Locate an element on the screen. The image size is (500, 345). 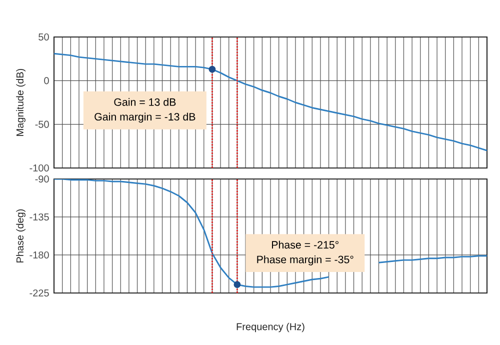
y-tick-label: -180 is located at coordinates (39, 255).